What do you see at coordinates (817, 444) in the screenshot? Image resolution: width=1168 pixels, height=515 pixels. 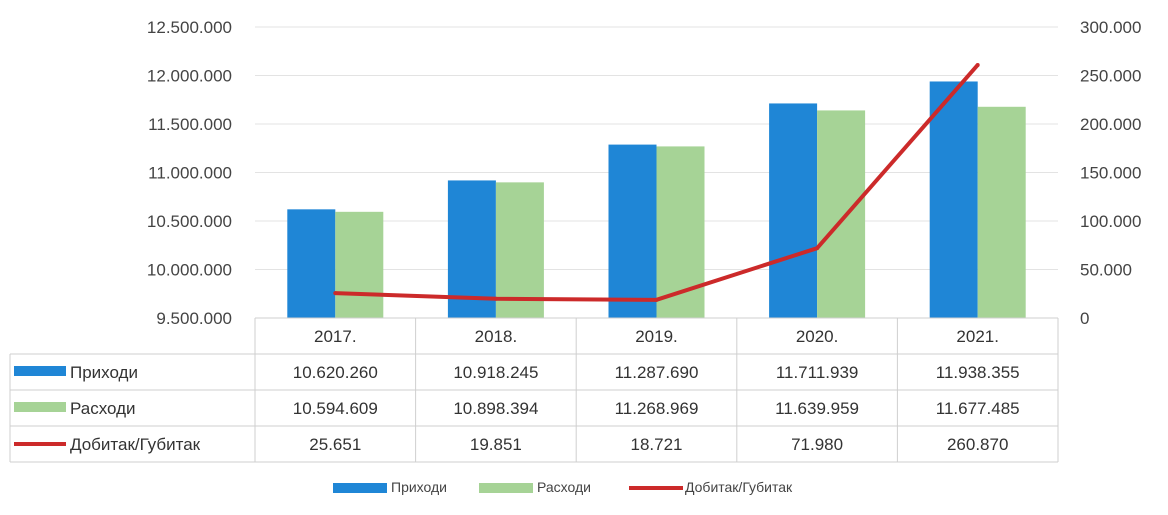 I see `table-cell-value: 71.980` at bounding box center [817, 444].